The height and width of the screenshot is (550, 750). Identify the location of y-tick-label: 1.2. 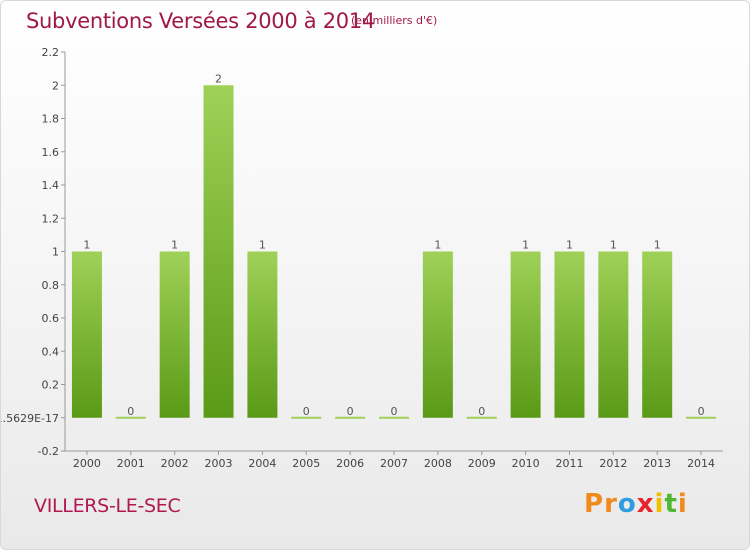
(51, 218).